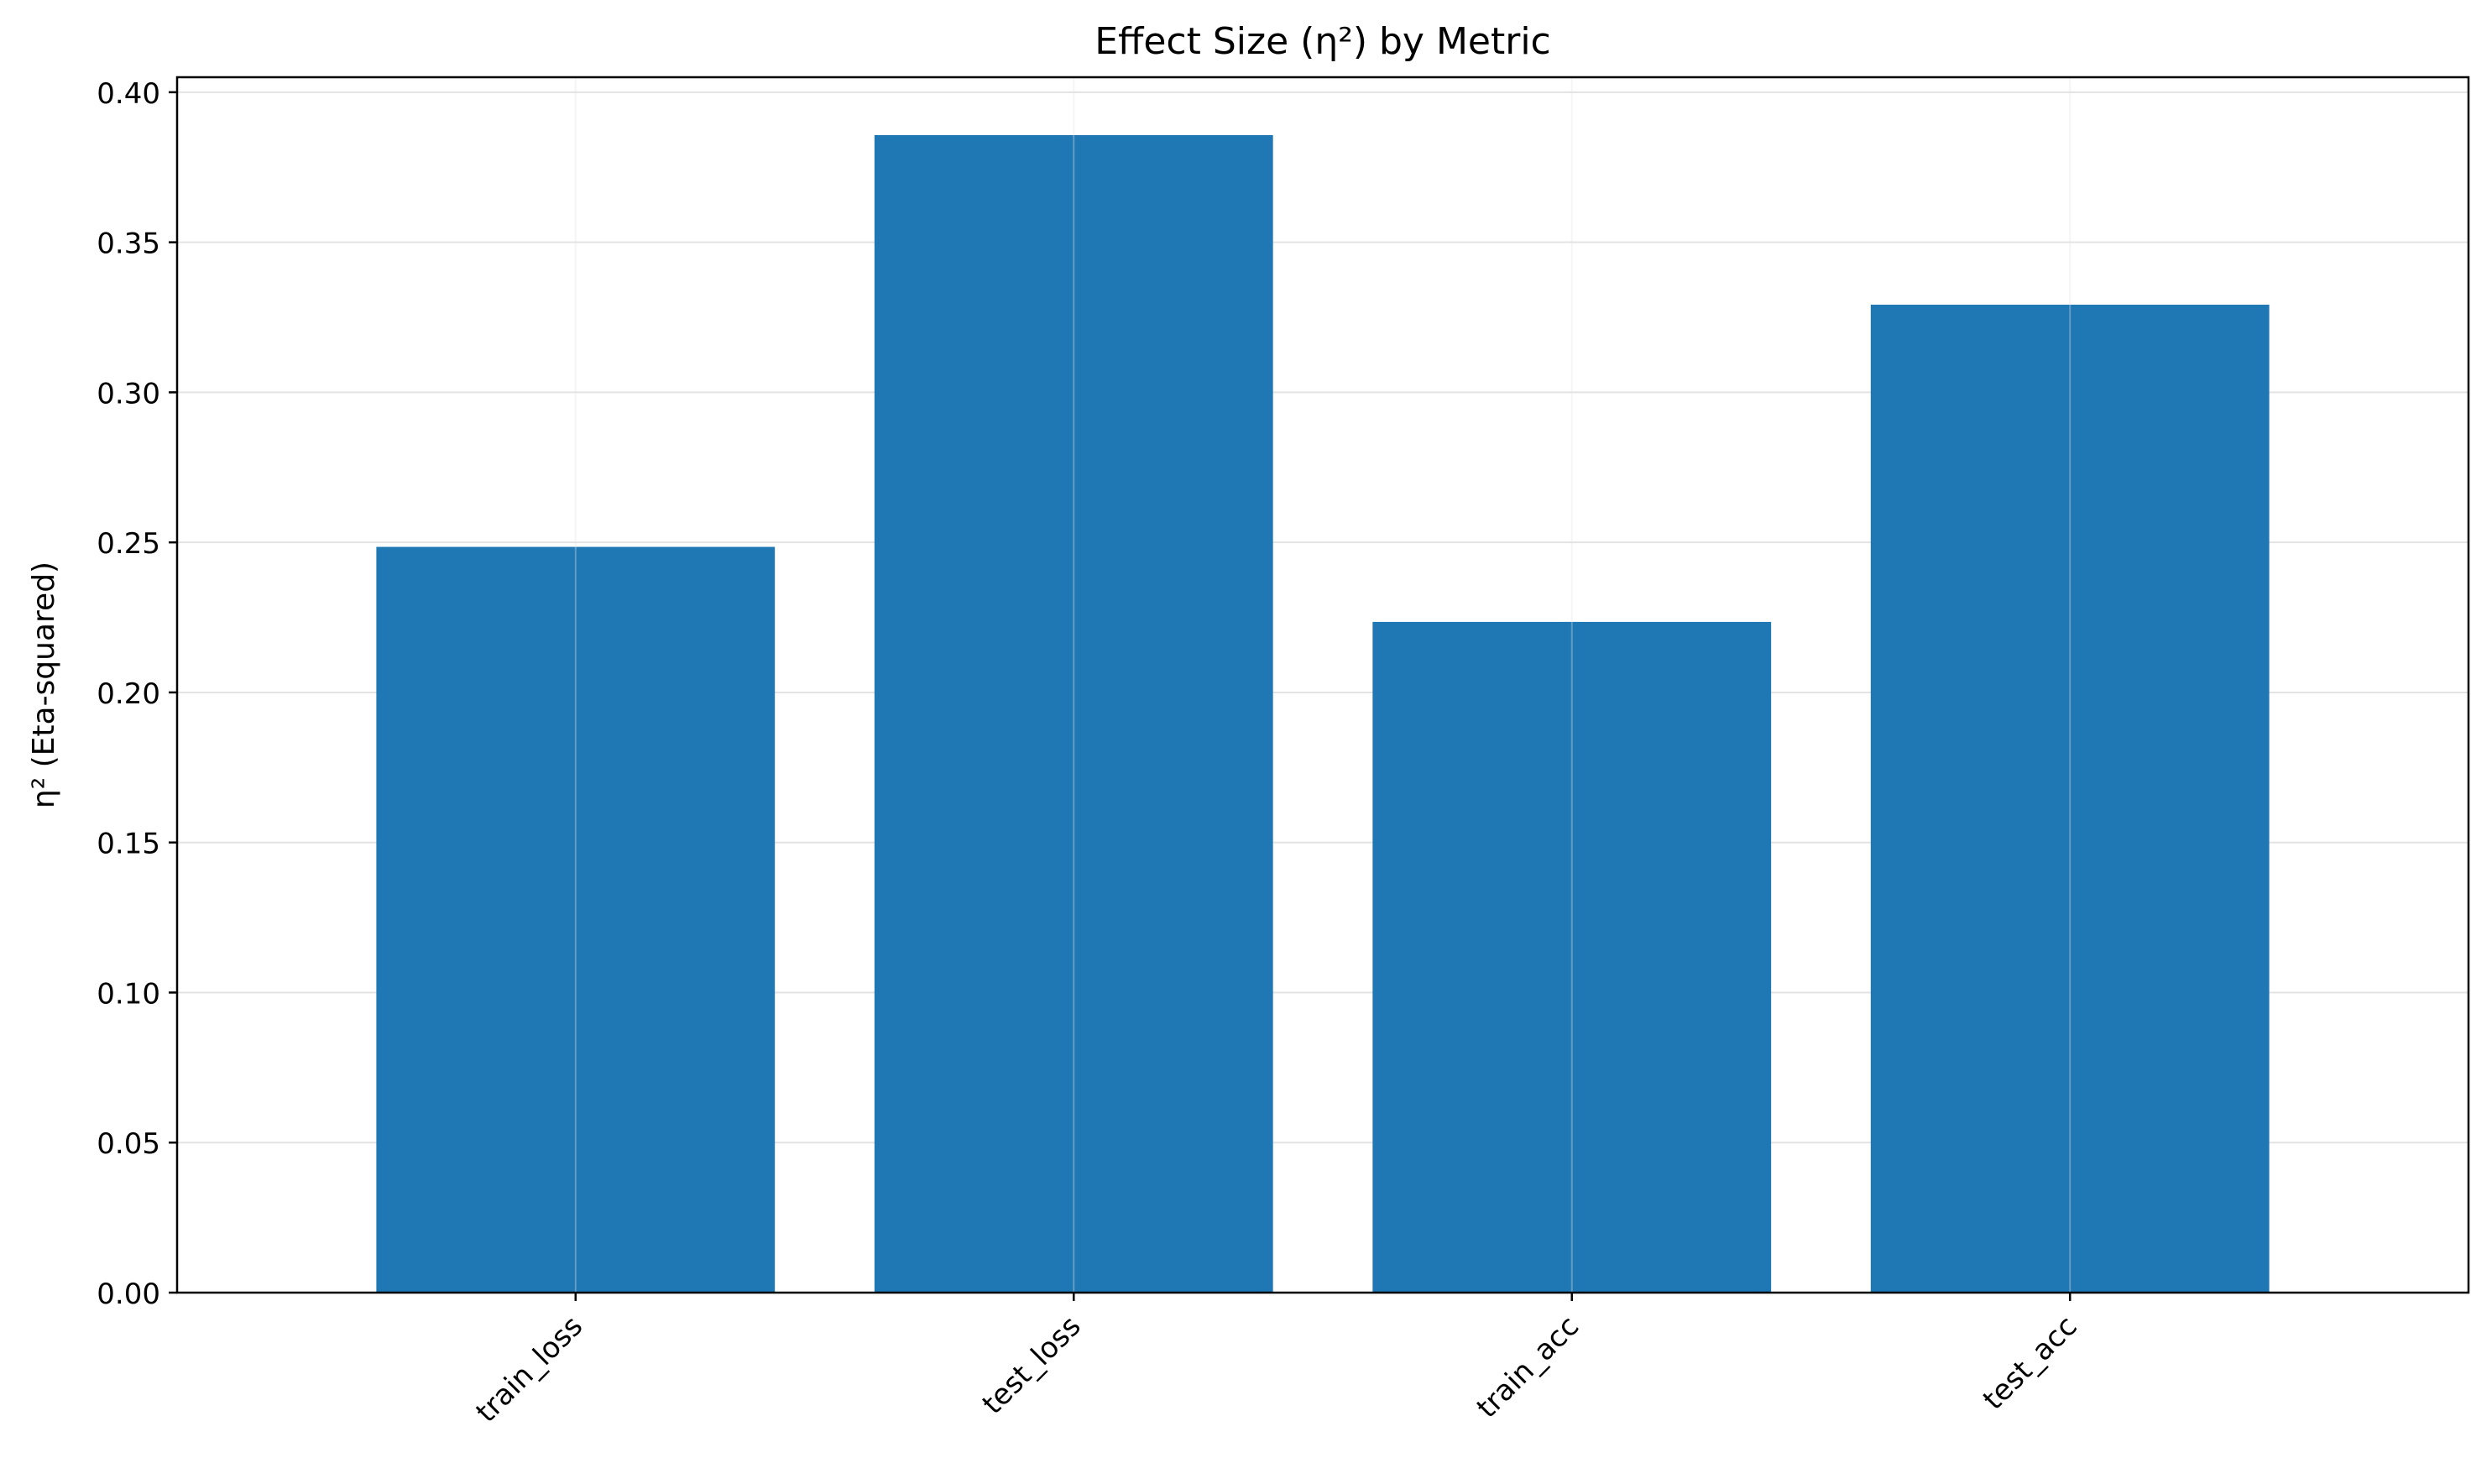 The width and height of the screenshot is (2492, 1484). What do you see at coordinates (128, 1144) in the screenshot?
I see `y-tick-label: 0.05` at bounding box center [128, 1144].